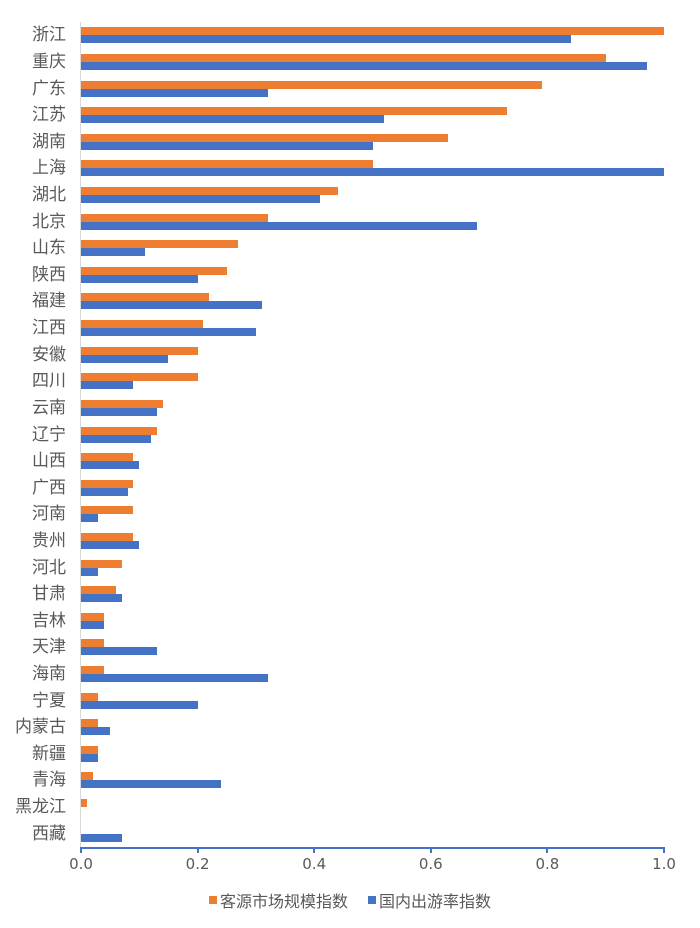 The width and height of the screenshot is (700, 928). What do you see at coordinates (212, 900) in the screenshot?
I see `legend-swatch-orange-icon` at bounding box center [212, 900].